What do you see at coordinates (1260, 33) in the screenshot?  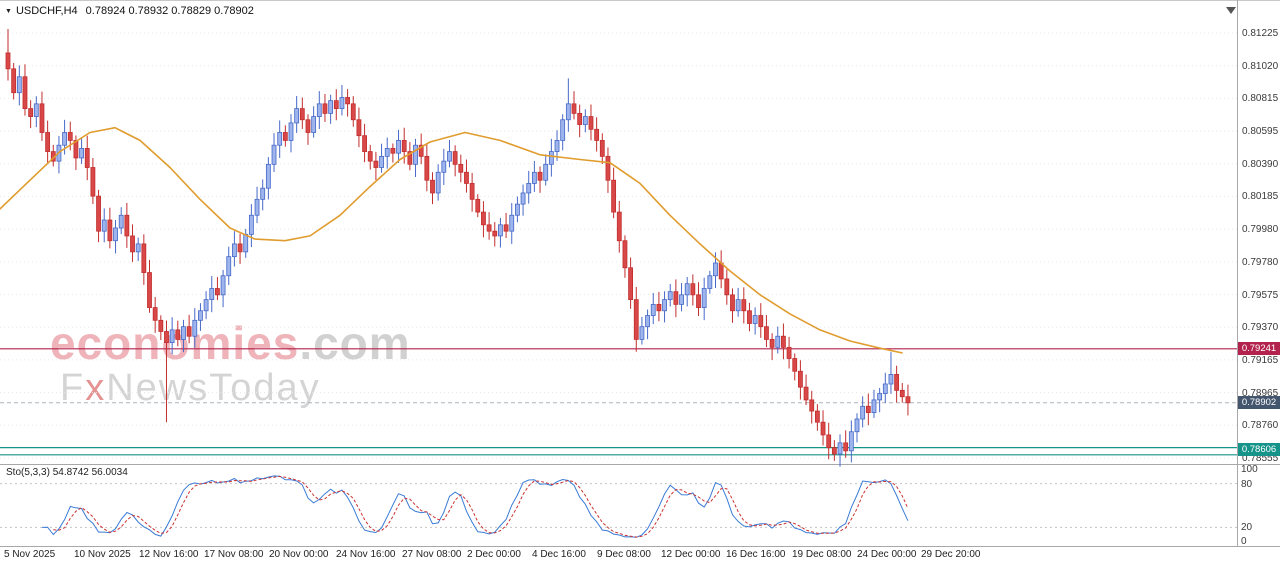 I see `price-tick-label: 0.81225` at bounding box center [1260, 33].